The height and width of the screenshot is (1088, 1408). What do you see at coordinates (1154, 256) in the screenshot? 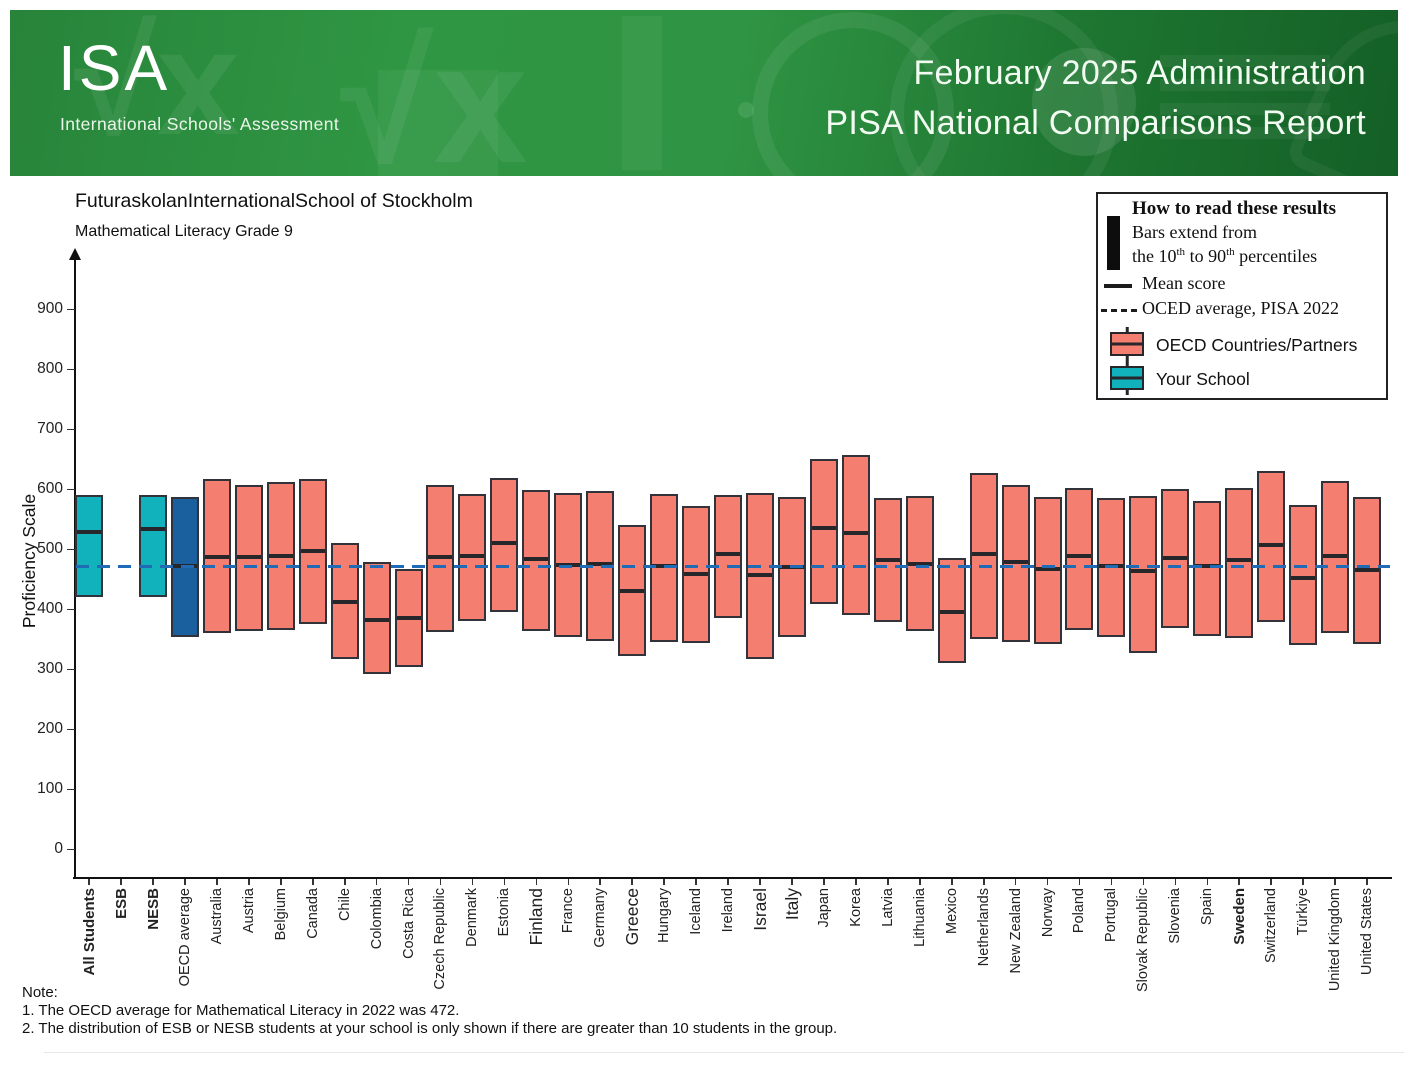
I see `percentile-text: the 10` at bounding box center [1154, 256].